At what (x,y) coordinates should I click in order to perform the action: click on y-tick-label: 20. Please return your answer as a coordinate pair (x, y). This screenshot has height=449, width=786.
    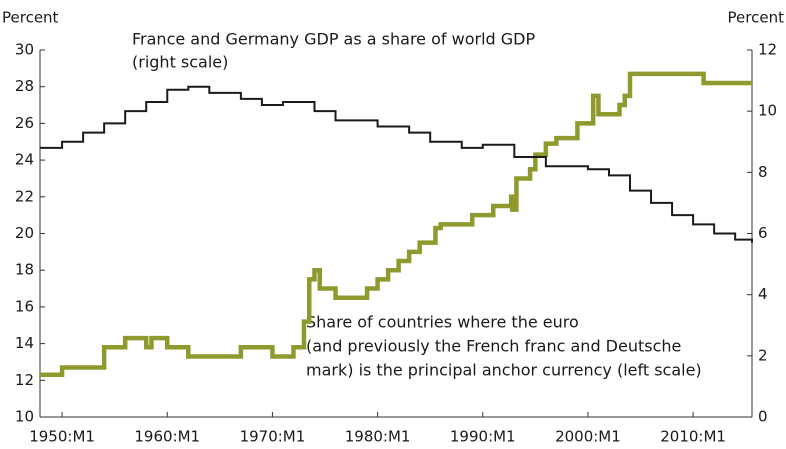
    Looking at the image, I should click on (24, 233).